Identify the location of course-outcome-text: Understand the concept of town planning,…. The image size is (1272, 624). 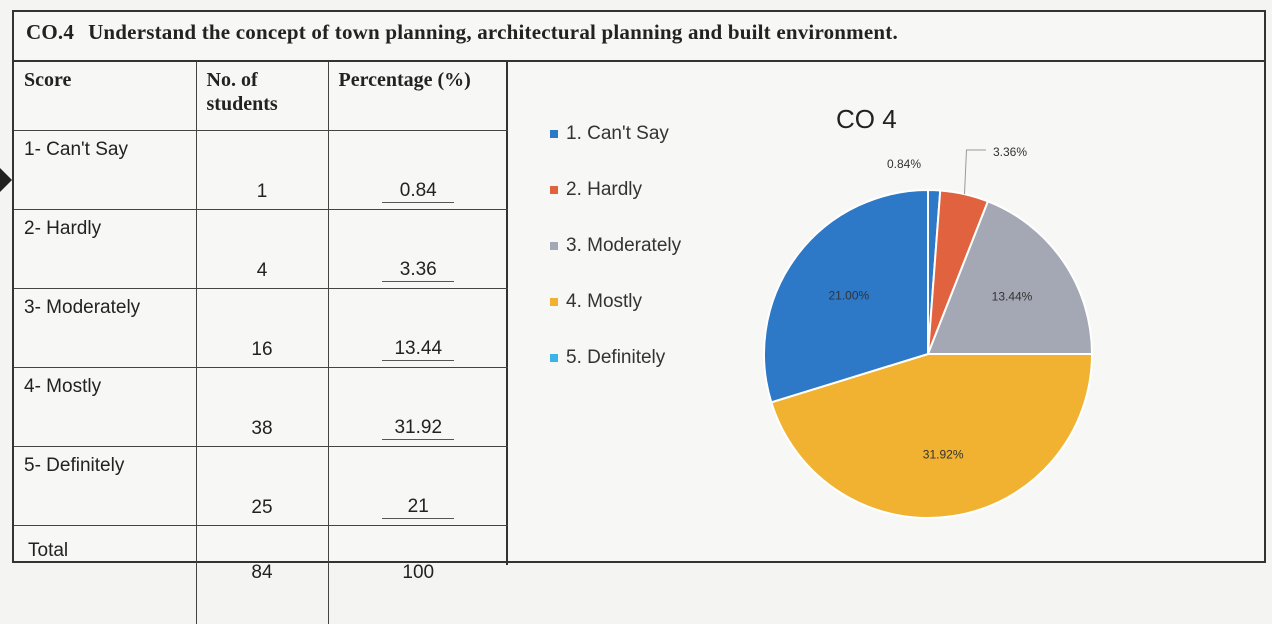
(493, 32).